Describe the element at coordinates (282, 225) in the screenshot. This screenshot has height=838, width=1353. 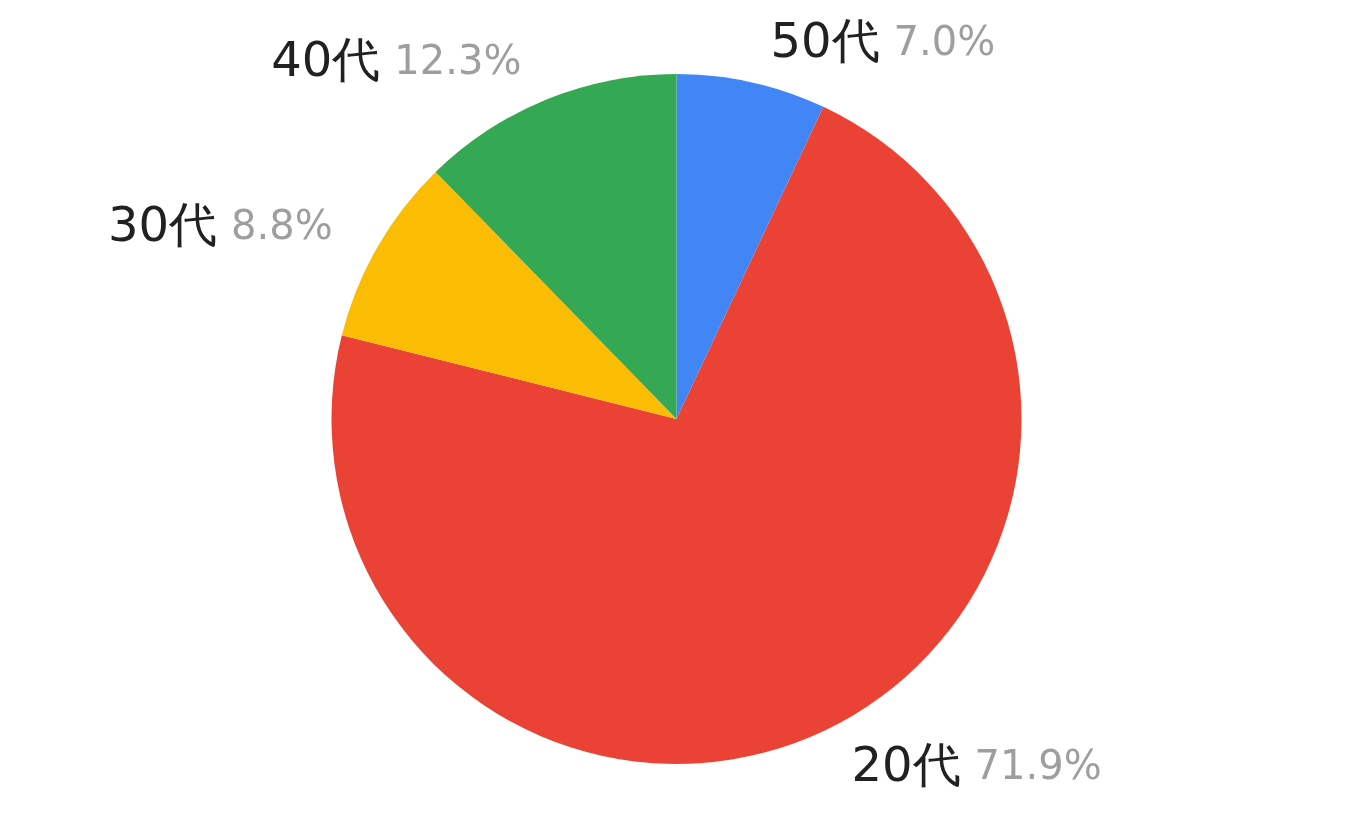
I see `data-label: 8.8%` at that location.